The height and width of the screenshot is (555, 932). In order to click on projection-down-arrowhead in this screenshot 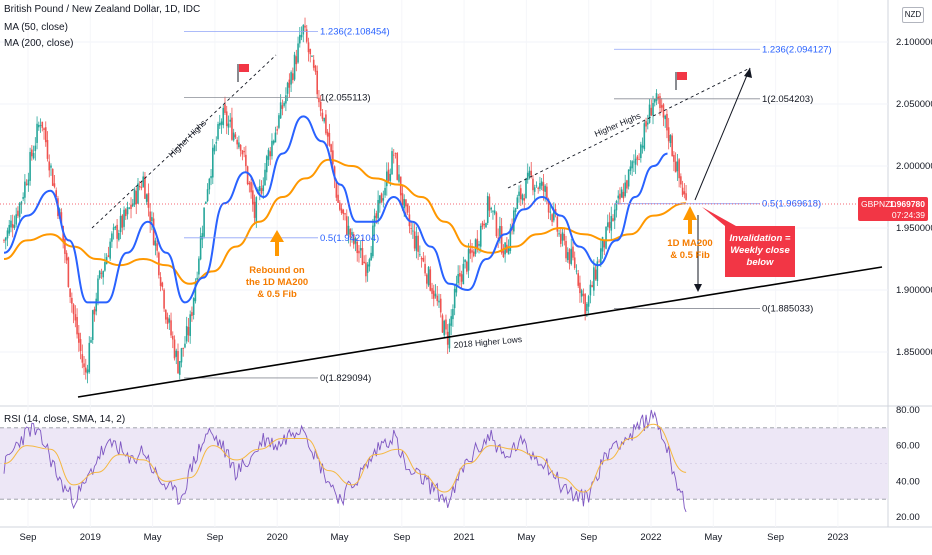, I will do `click(698, 288)`.